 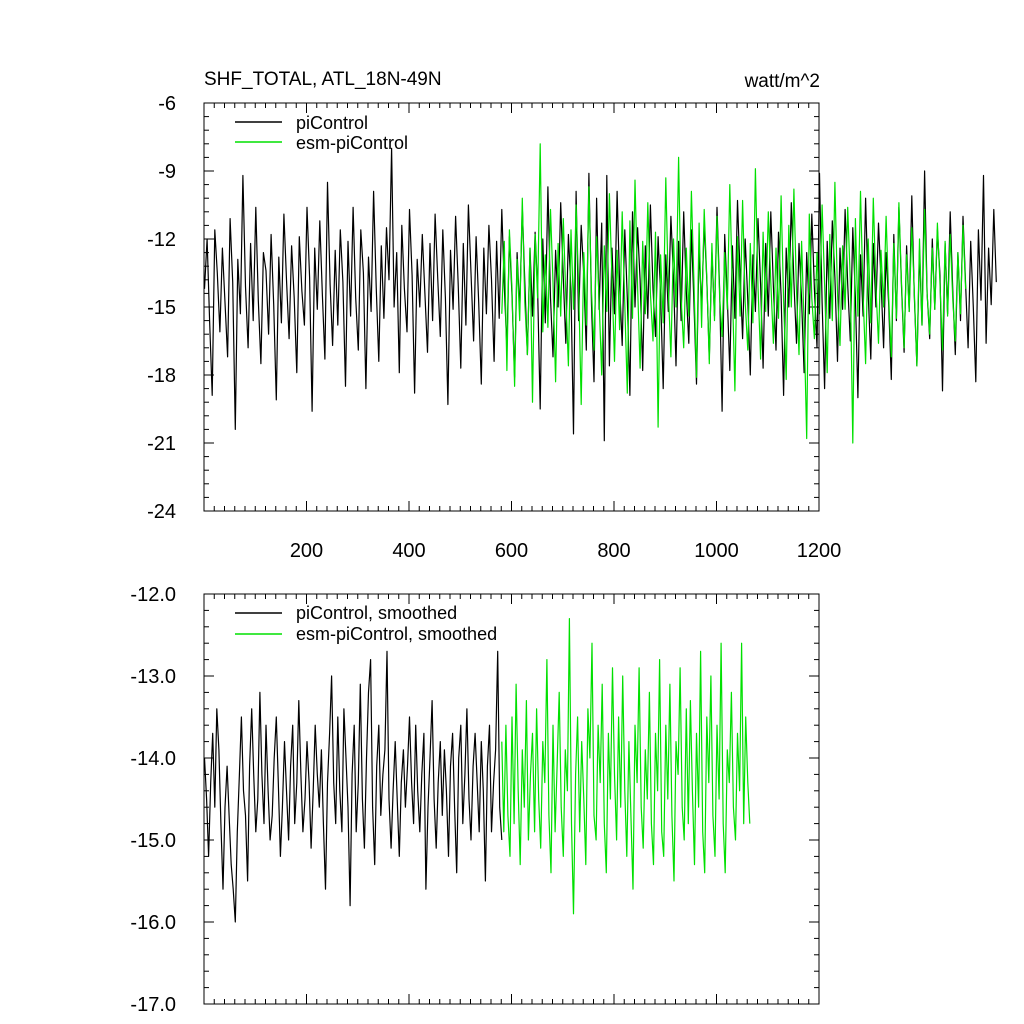 What do you see at coordinates (323, 79) in the screenshot?
I see `chart-title: SHF_TOTAL, ATL_18N-49N` at bounding box center [323, 79].